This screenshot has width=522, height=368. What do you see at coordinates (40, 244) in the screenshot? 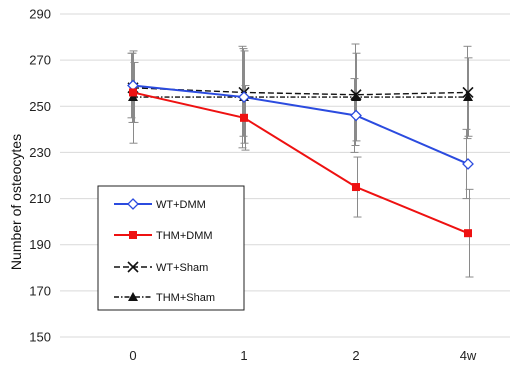
I see `y-tick-label: 190` at bounding box center [40, 244].